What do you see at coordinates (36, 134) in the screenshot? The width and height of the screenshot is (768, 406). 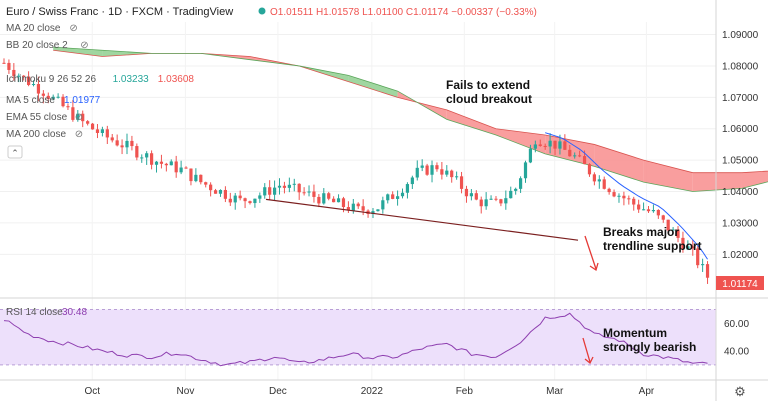 I see `legend-label: MA 200 close` at bounding box center [36, 134].